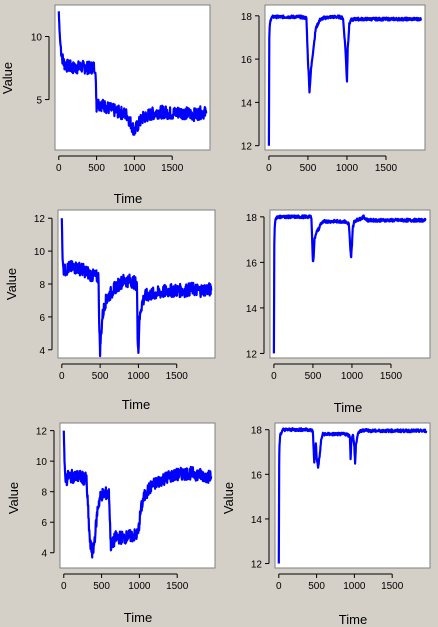  I want to click on chart-panel-2: 0 500 1000 1500 12 14 16 18, so click(333, 89).